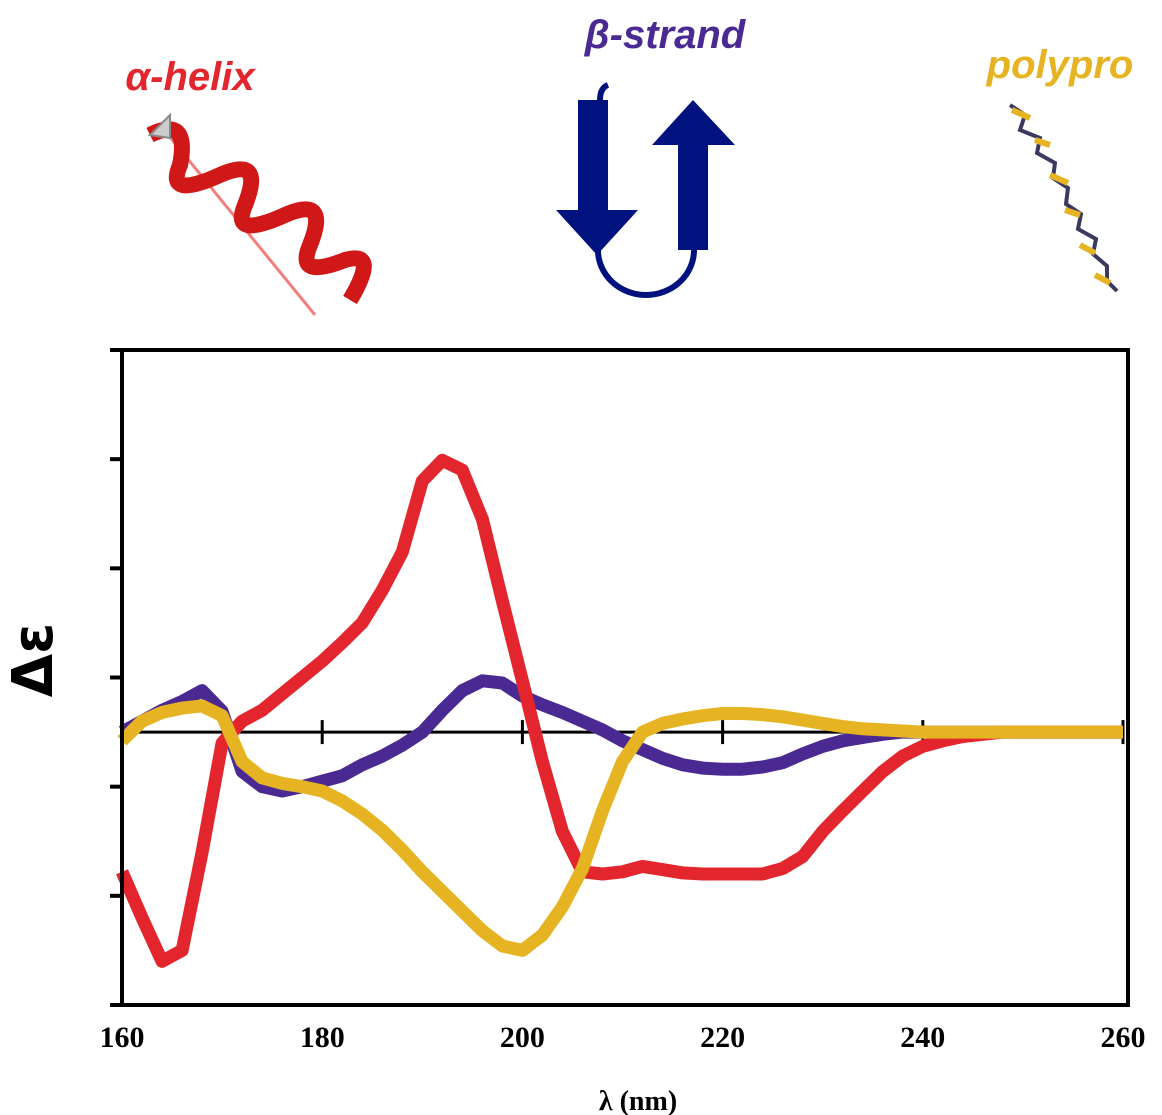 The image size is (1162, 1115). I want to click on polypro-icon, so click(1063, 198).